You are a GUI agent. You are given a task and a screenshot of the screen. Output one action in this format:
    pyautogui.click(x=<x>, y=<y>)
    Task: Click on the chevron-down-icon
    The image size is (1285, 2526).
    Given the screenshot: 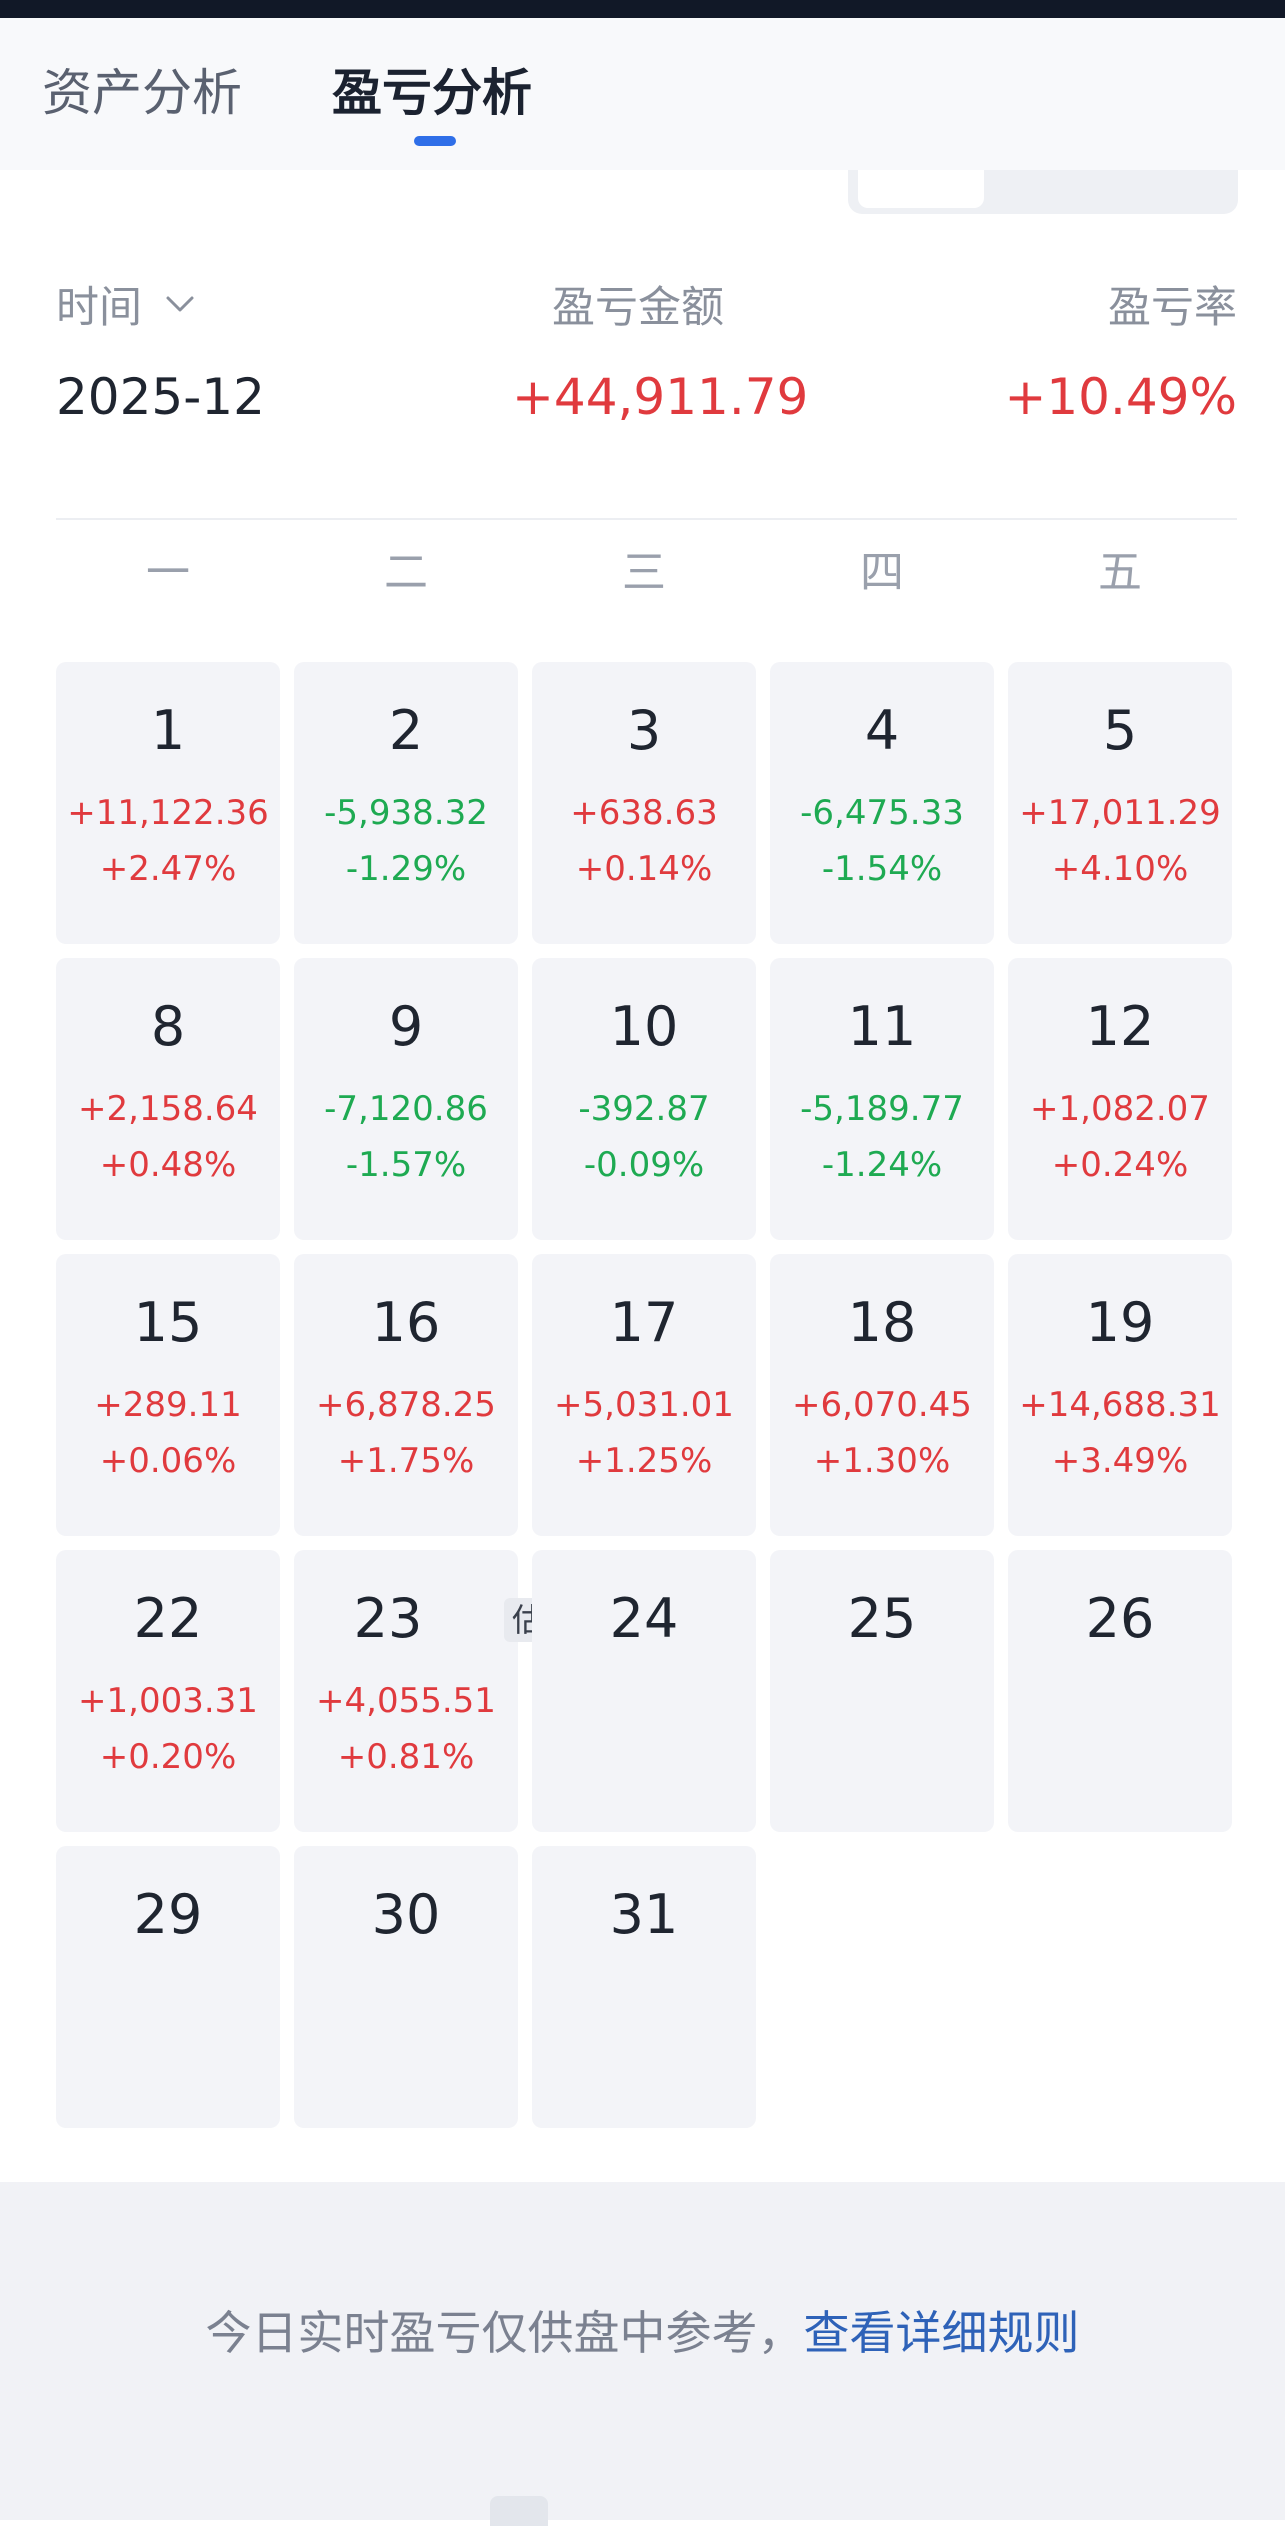 What is the action you would take?
    pyautogui.click(x=180, y=304)
    